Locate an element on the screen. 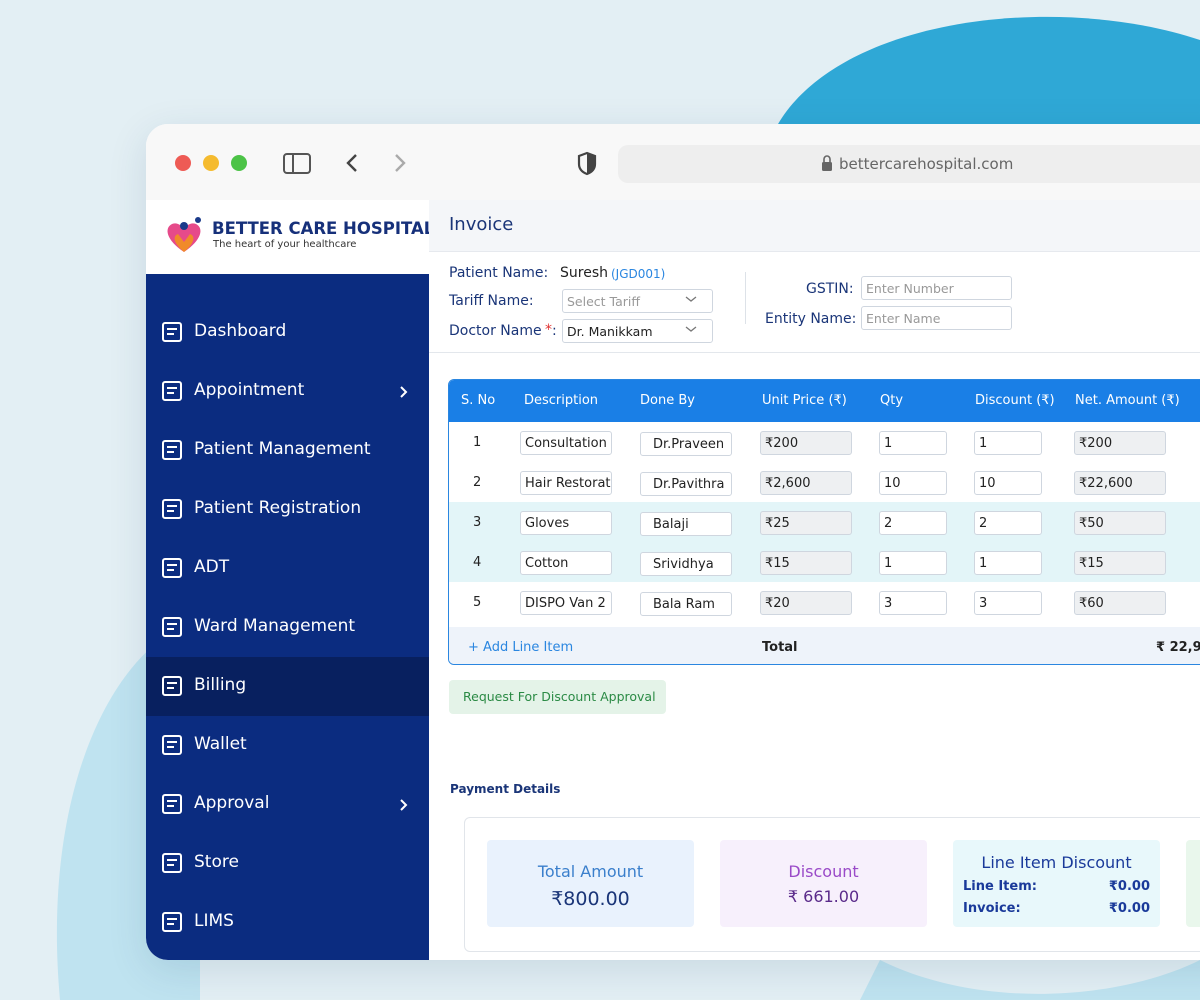 Image resolution: width=1200 pixels, height=1000 pixels. total-card: Total Amount ₹800.00 is located at coordinates (590, 883).